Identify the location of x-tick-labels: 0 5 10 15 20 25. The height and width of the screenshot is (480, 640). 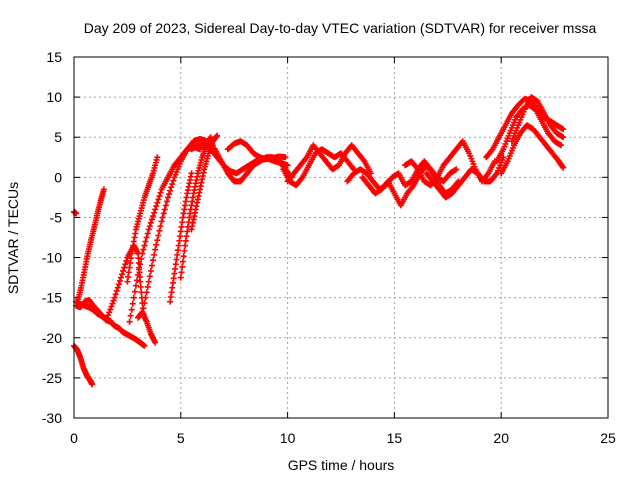
(343, 438).